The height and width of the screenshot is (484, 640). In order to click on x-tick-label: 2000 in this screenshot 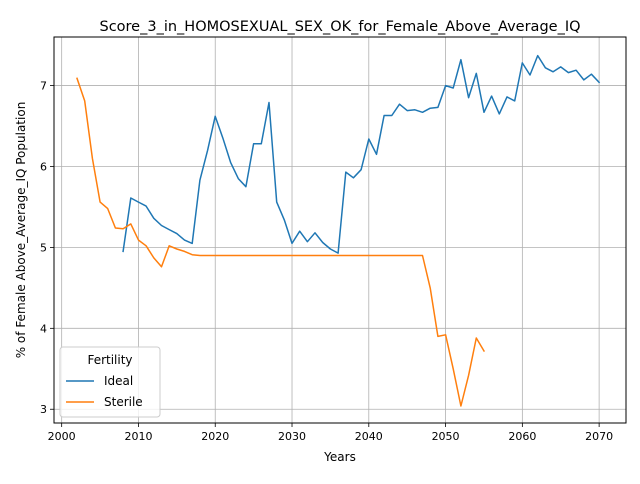, I will do `click(62, 436)`.